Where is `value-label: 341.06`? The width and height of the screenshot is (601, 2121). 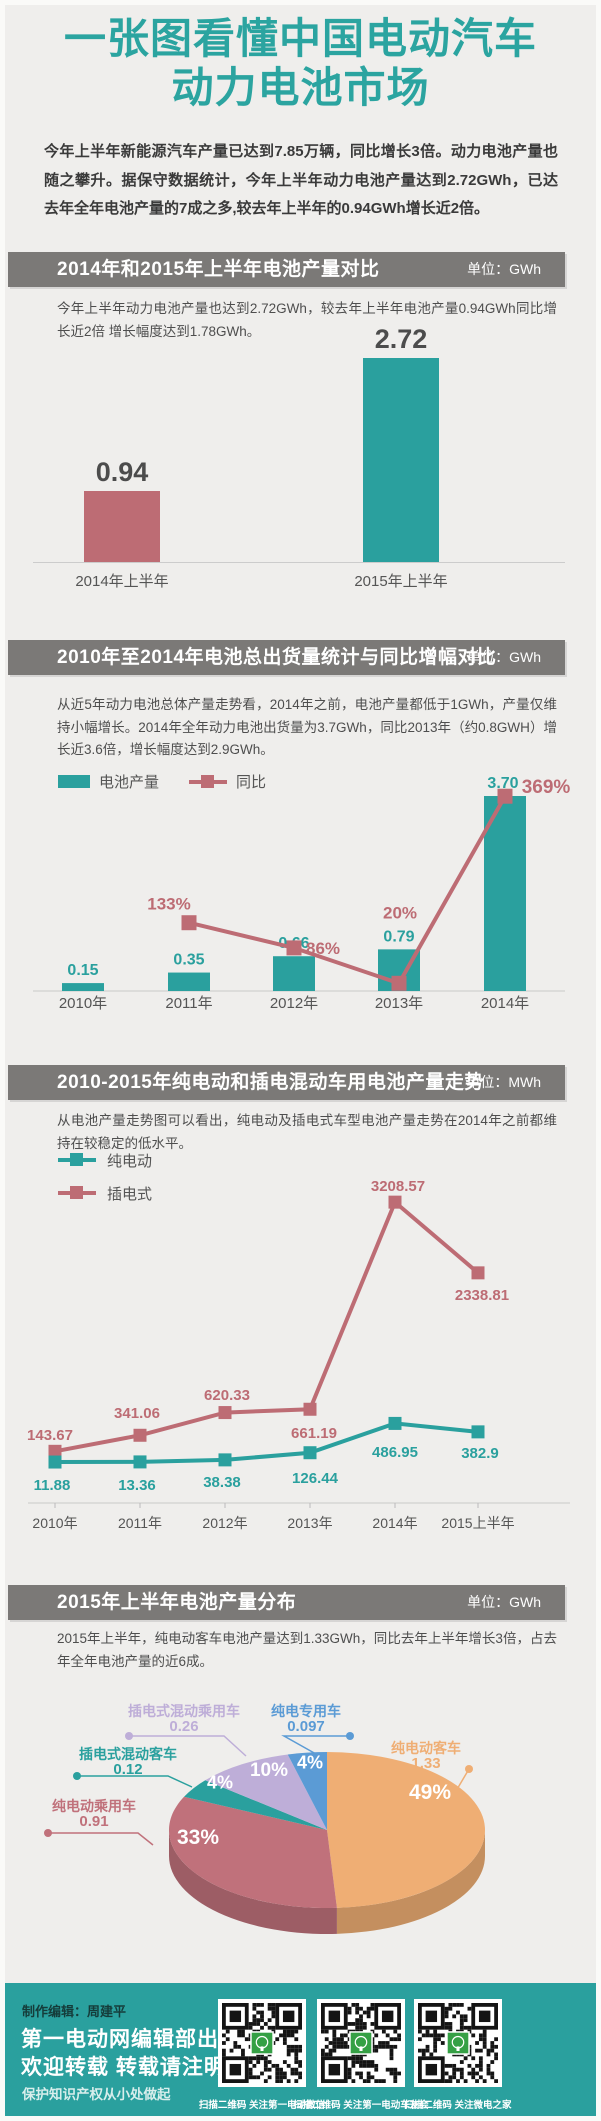
value-label: 341.06 is located at coordinates (137, 1413).